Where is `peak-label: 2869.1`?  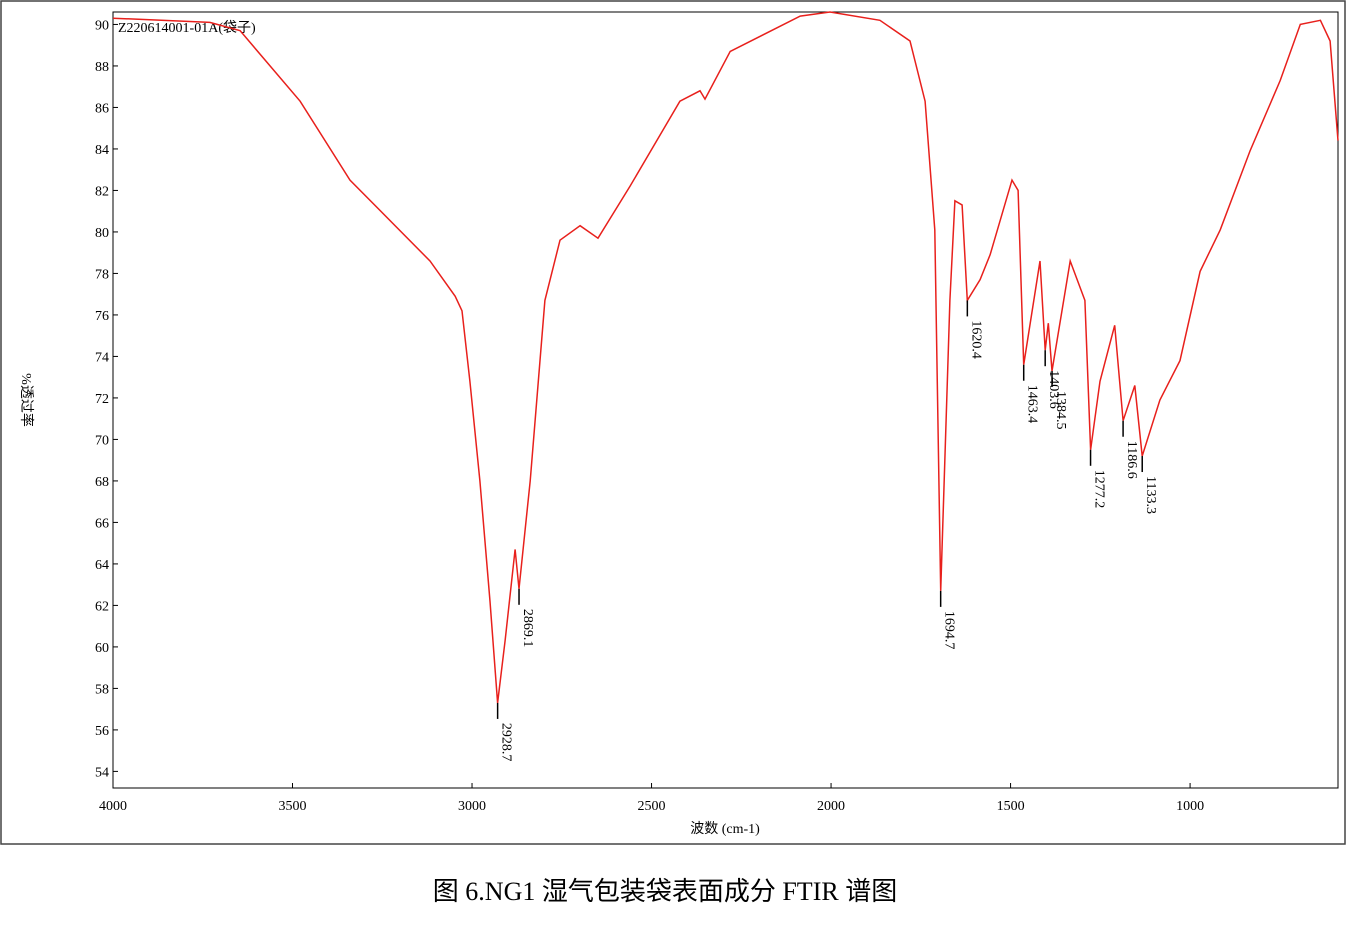
peak-label: 2869.1 is located at coordinates (527, 628).